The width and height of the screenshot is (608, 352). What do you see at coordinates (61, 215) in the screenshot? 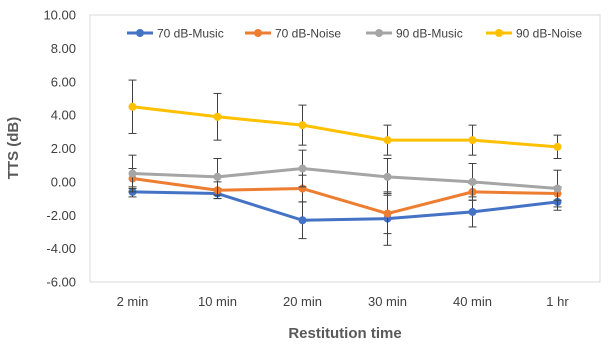
I see `y-tick-label: -2.00` at bounding box center [61, 215].